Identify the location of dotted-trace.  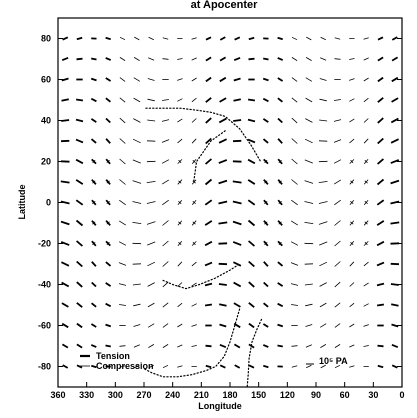
(192, 343).